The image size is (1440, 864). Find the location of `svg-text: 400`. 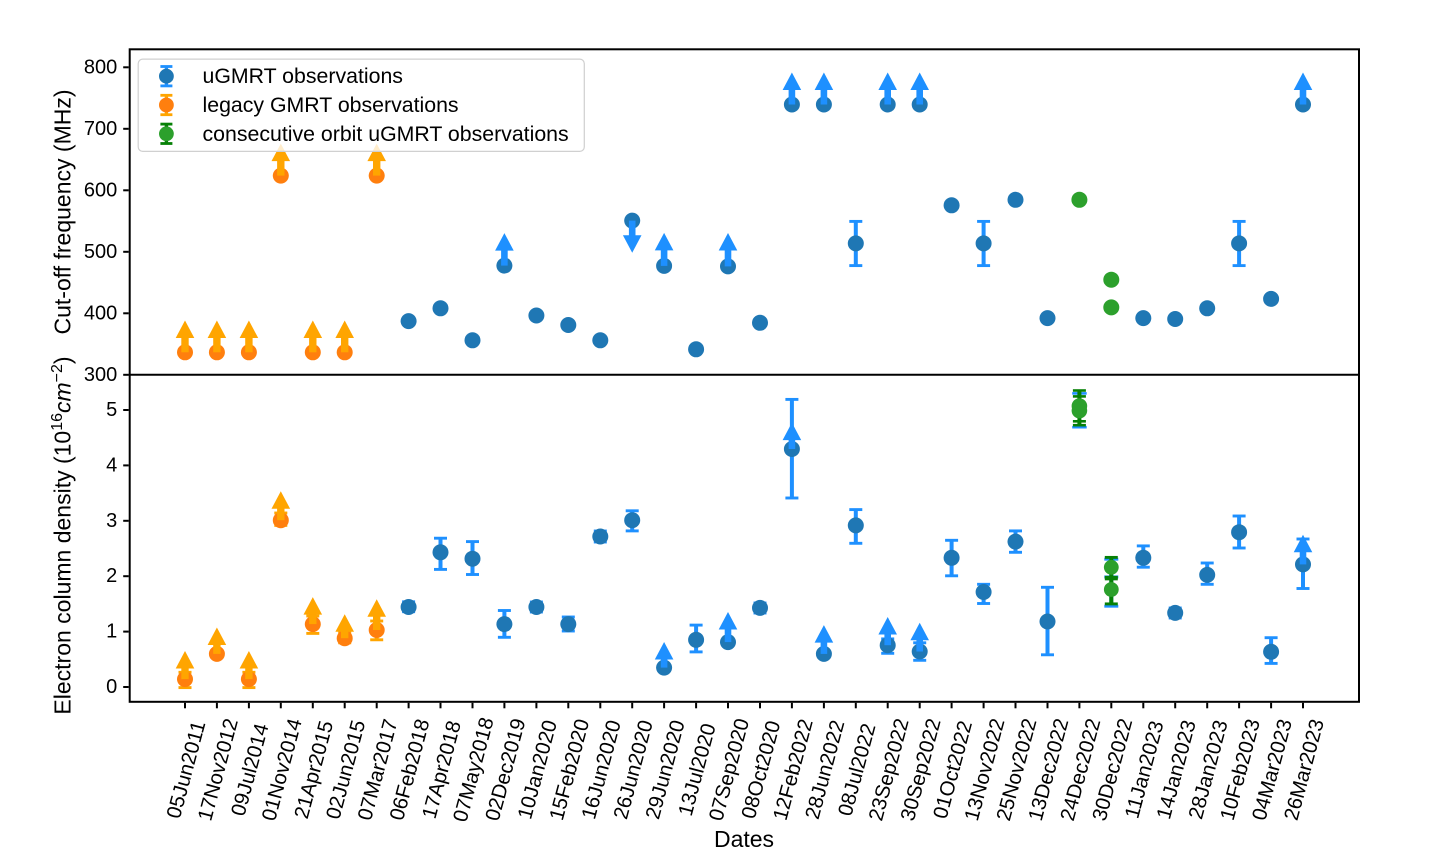

svg-text: 400 is located at coordinates (100, 313).